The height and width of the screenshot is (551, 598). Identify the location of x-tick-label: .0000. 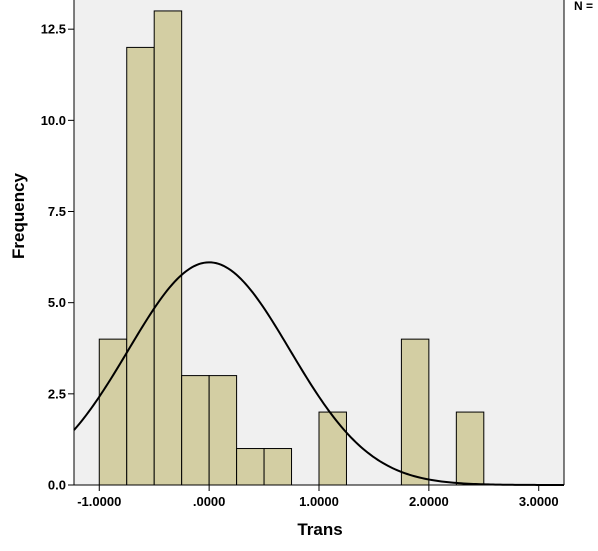
(209, 501).